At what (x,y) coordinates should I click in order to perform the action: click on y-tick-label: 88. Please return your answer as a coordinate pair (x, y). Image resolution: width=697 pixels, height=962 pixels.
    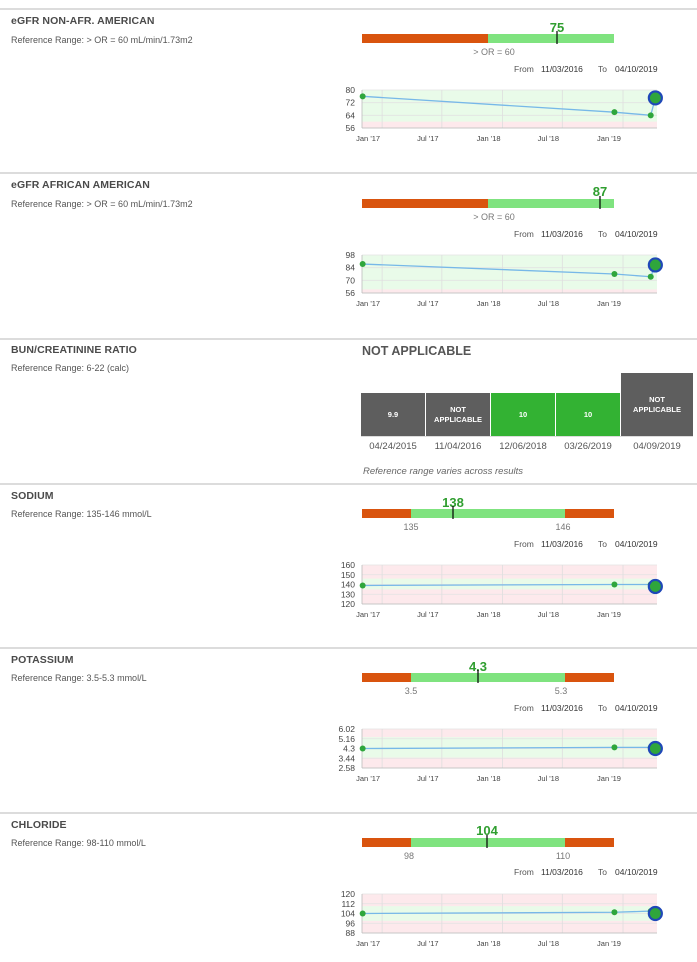
    Looking at the image, I should click on (351, 933).